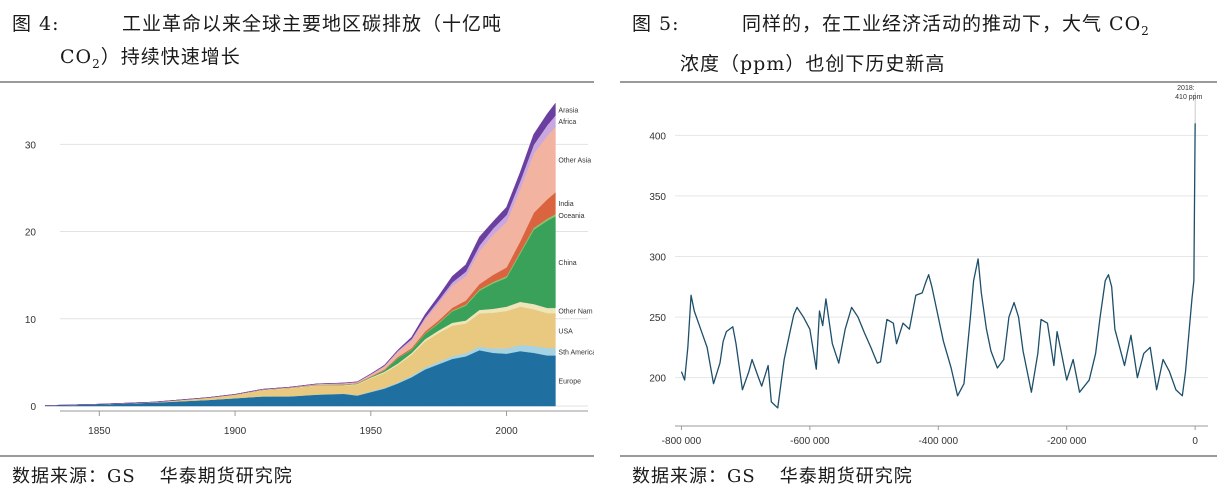  I want to click on series-label: Sth America, so click(576, 353).